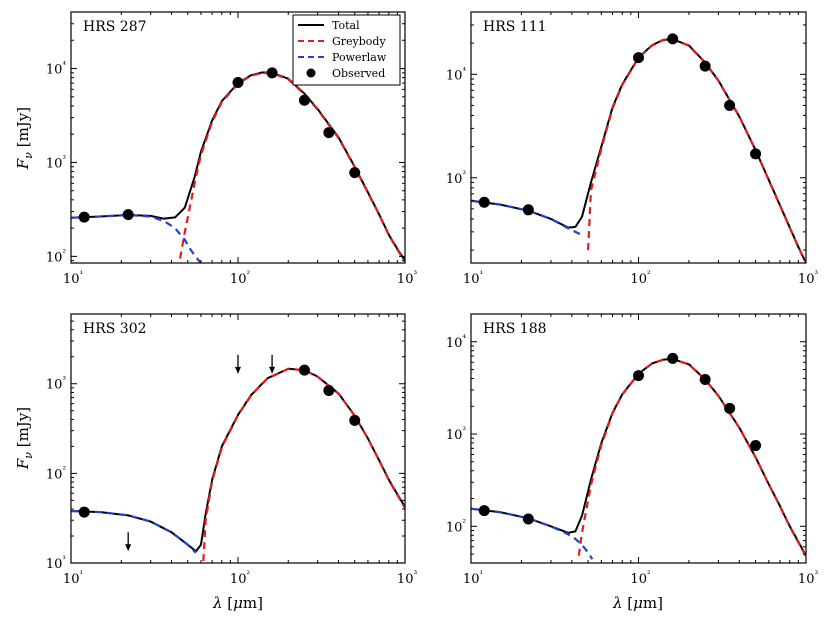 This screenshot has height=631, width=830. Describe the element at coordinates (115, 329) in the screenshot. I see `panel-title: HRS 302` at that location.